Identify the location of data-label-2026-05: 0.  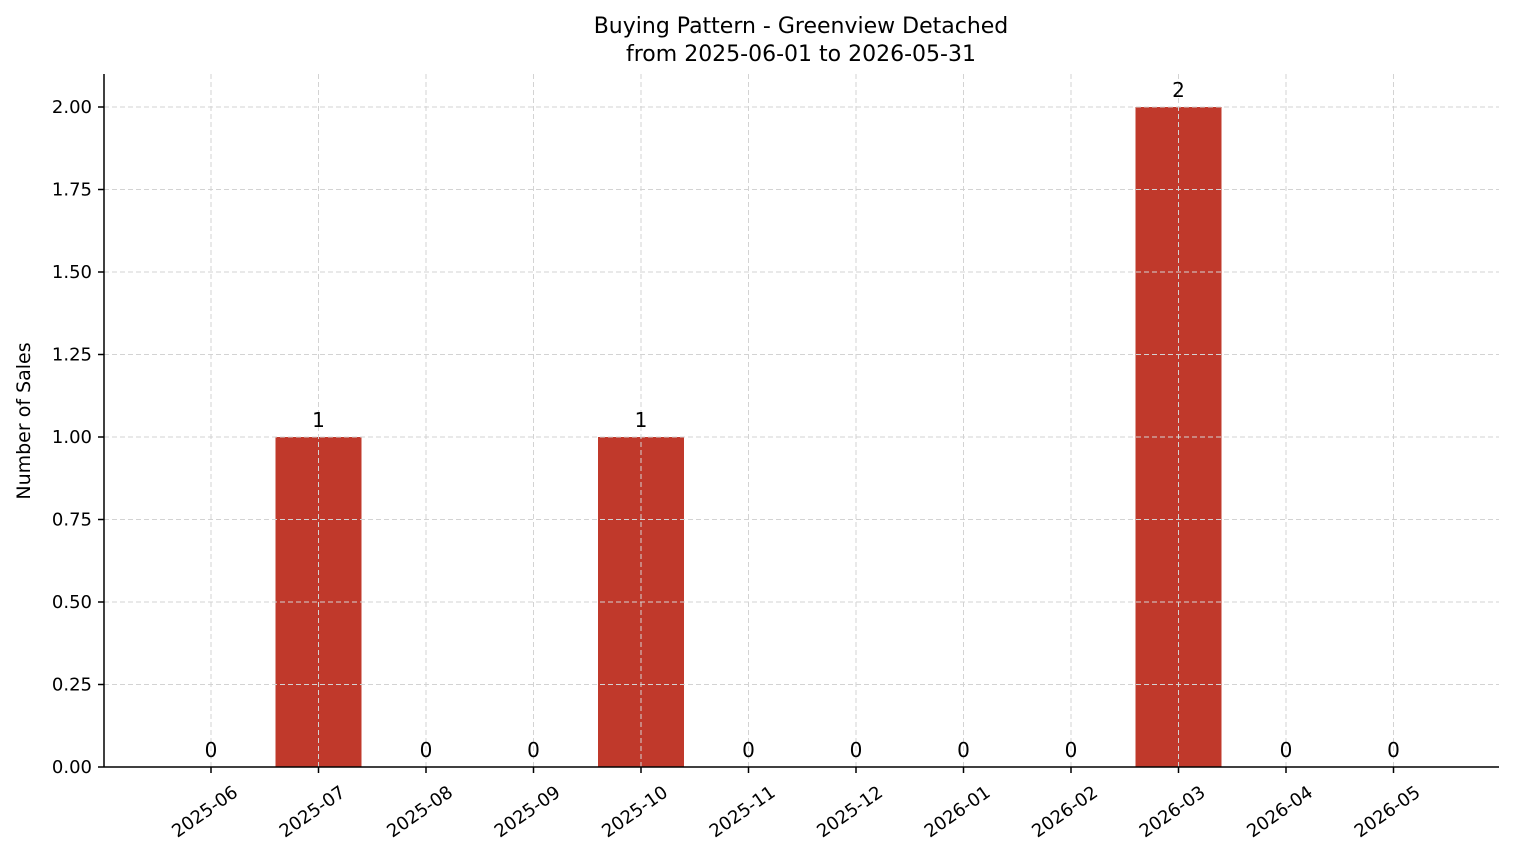
(1393, 750).